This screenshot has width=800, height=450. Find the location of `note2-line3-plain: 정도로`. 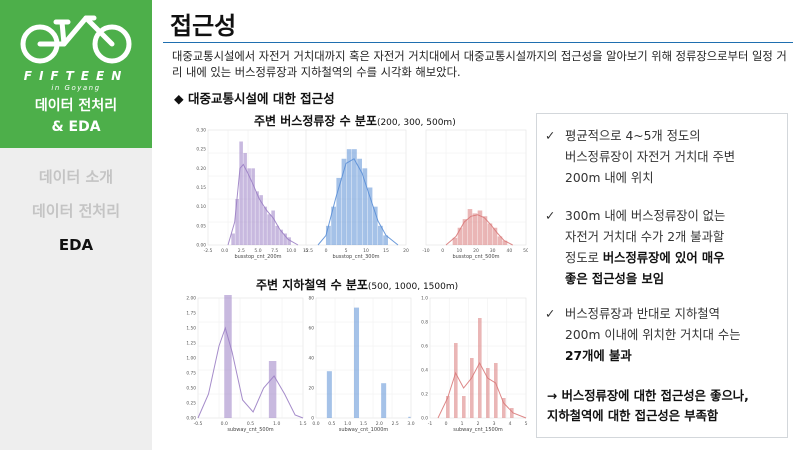

note2-line3-plain: 정도로 is located at coordinates (584, 258).